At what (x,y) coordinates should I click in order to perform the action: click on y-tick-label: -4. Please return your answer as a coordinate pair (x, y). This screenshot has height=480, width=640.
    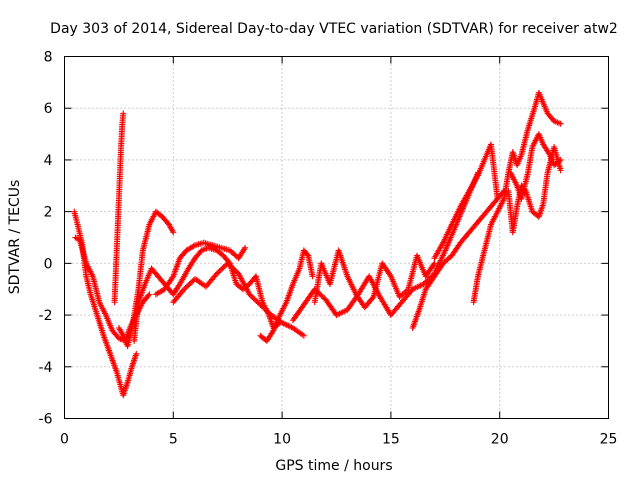
    Looking at the image, I should click on (46, 368).